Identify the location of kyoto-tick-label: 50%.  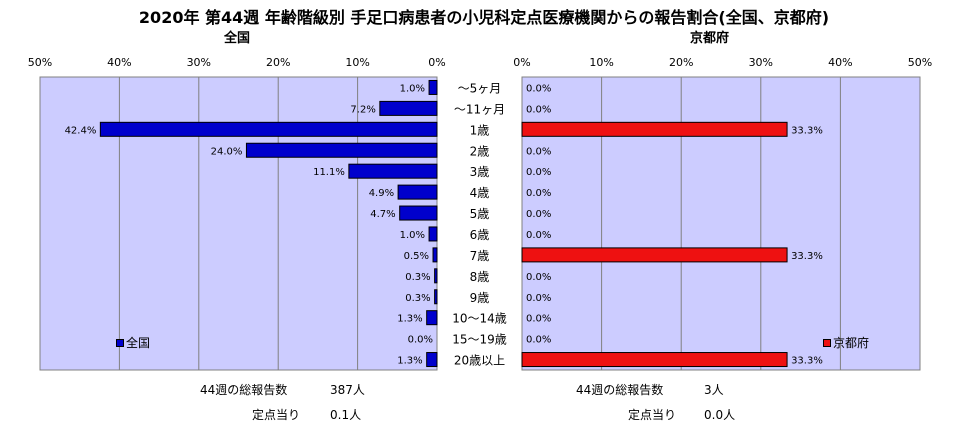
(920, 62).